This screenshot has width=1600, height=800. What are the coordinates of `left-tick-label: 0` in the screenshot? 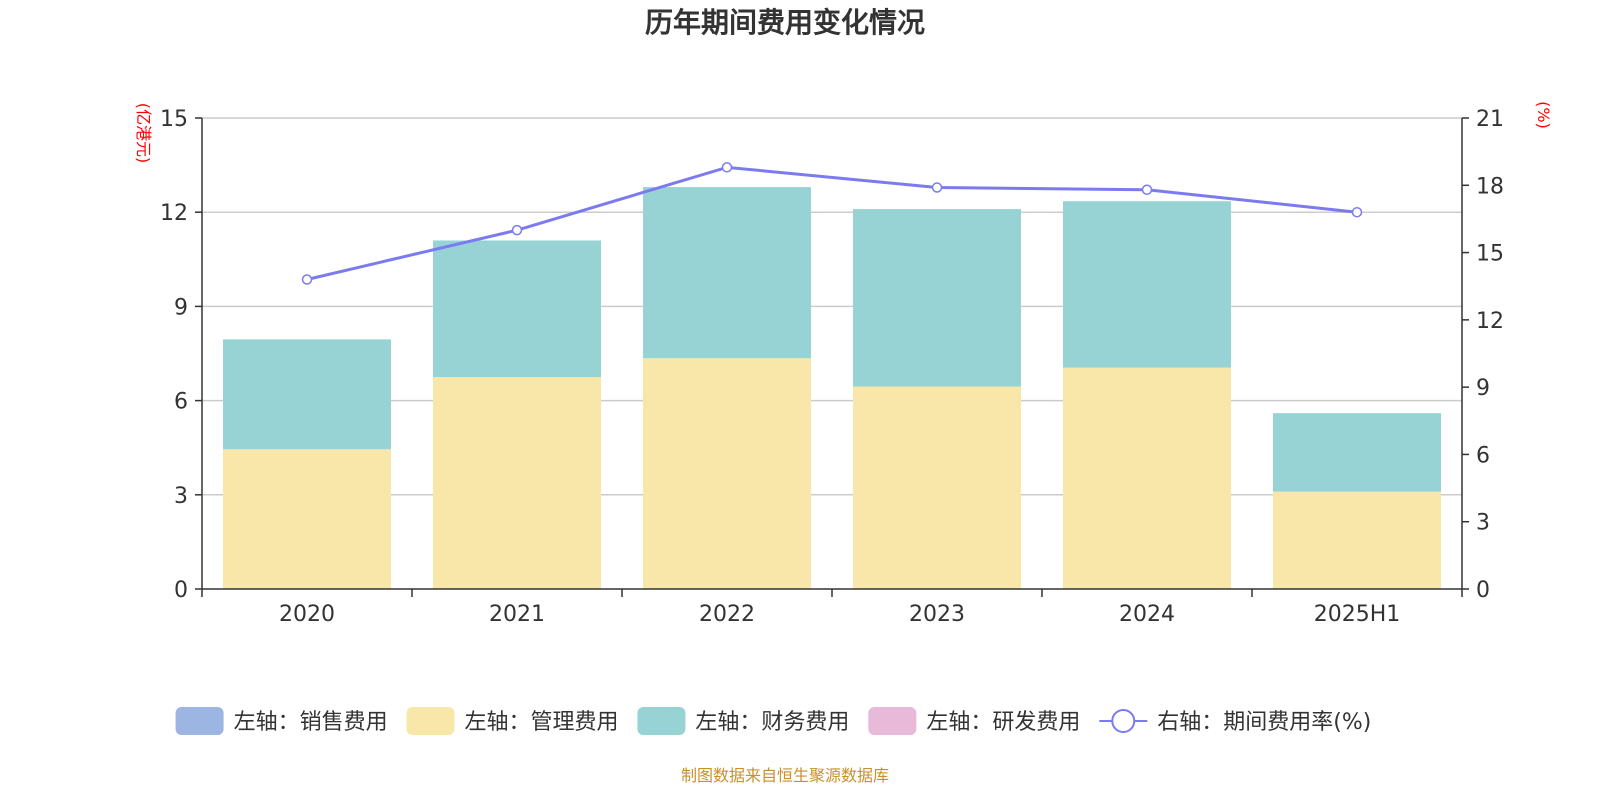 It's located at (181, 590).